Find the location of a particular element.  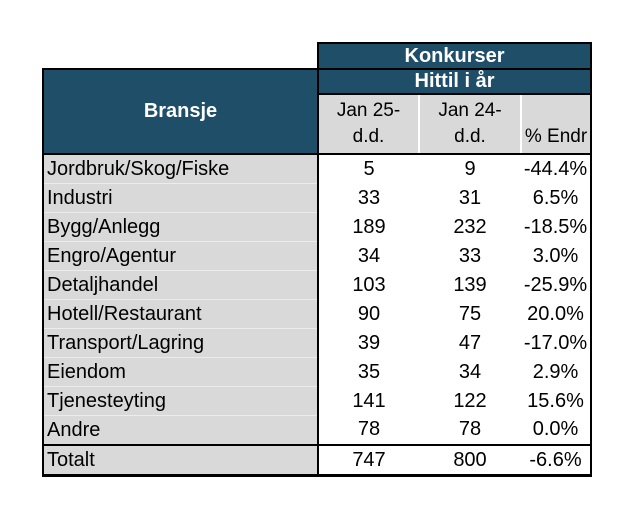

industry-label: Jordbruk/Skog/Fiske is located at coordinates (180, 169).